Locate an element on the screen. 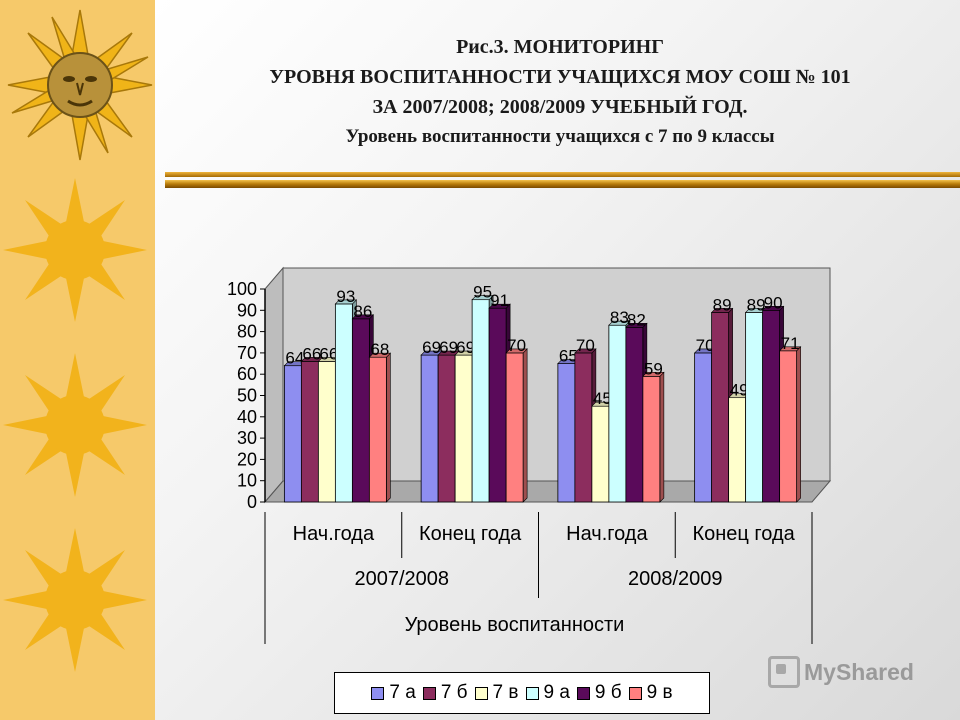 The image size is (960, 720). y-tick-label: 70 is located at coordinates (247, 353).